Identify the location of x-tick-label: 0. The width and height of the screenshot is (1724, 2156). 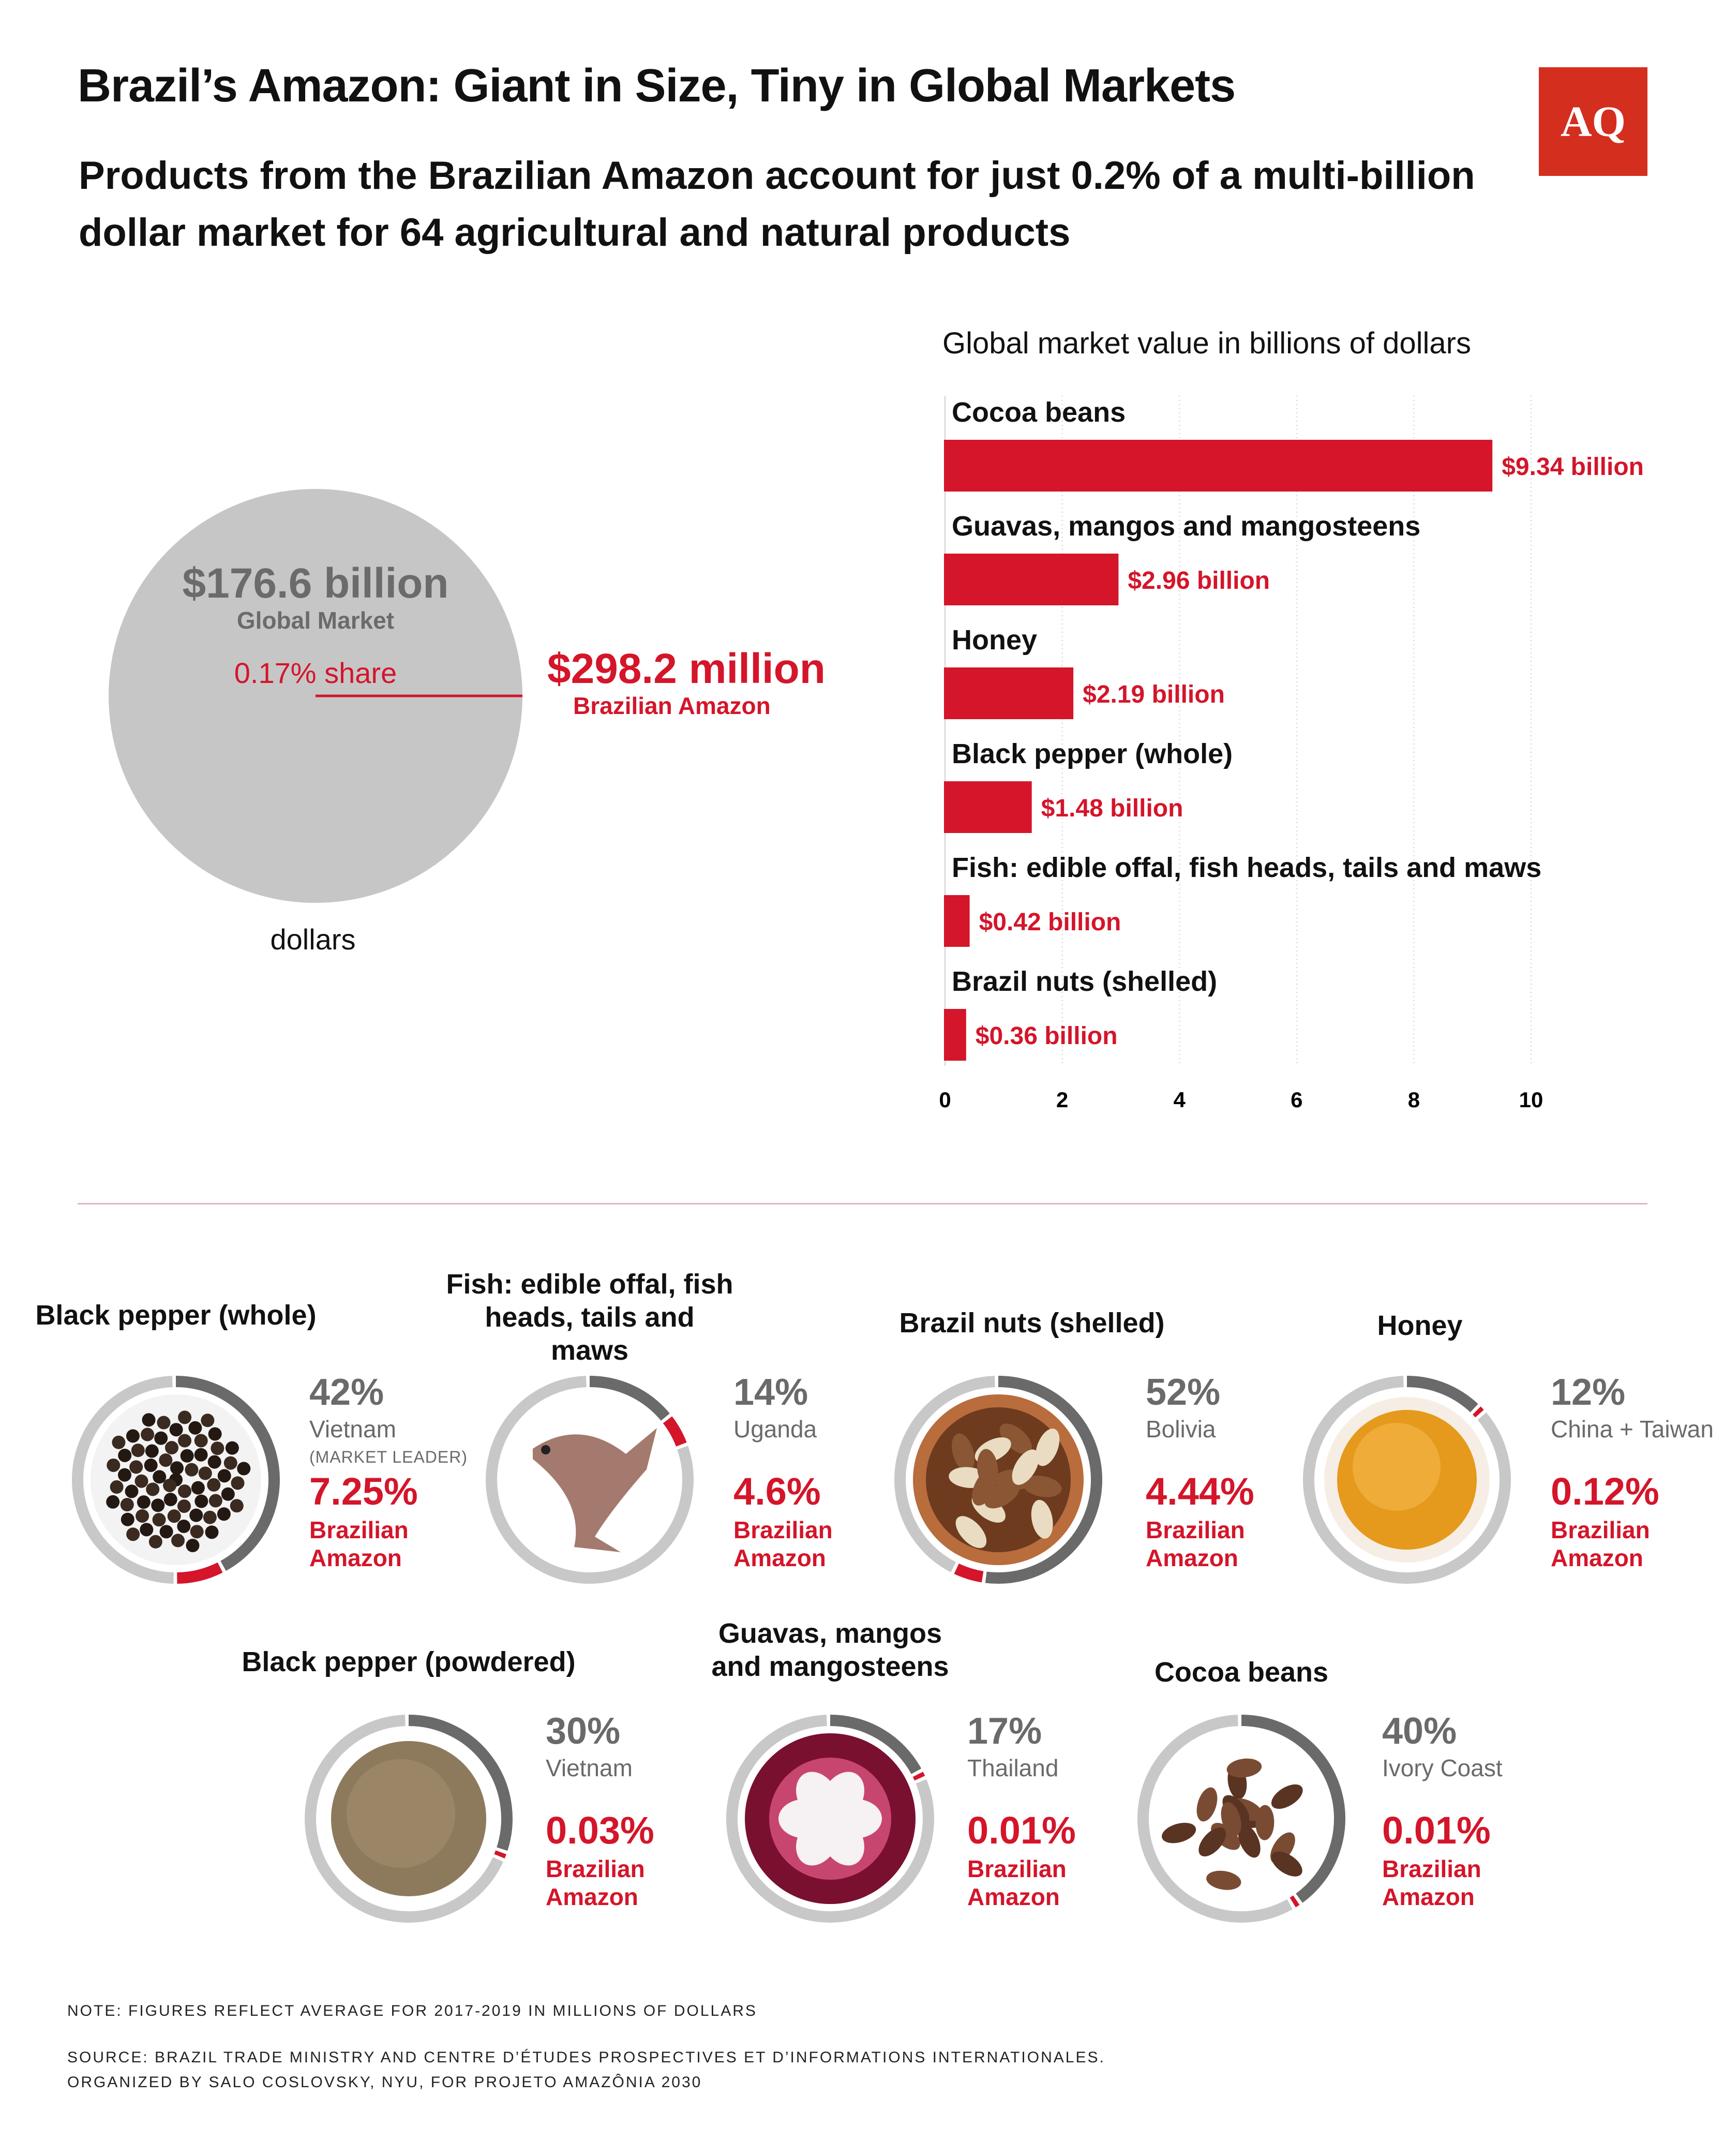
(945, 1100).